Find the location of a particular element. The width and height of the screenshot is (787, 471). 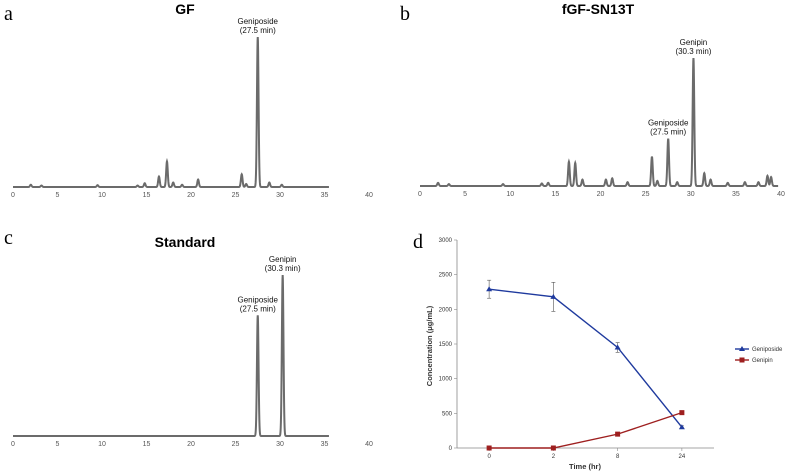

x-tick-labels-b: 0 5 10 15 20 25 30 35 40 is located at coordinates (601, 194).